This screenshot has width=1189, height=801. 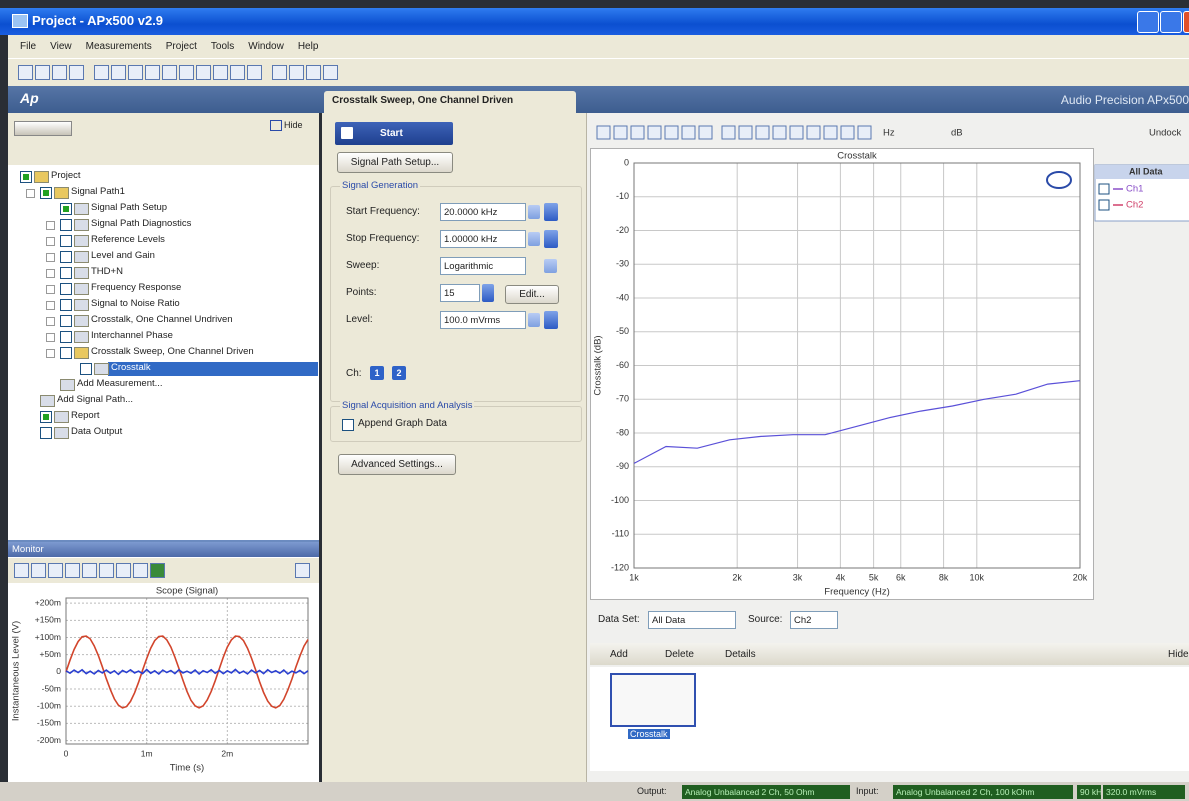 I want to click on tree-item: Signal to Noise Ratio, so click(x=135, y=303).